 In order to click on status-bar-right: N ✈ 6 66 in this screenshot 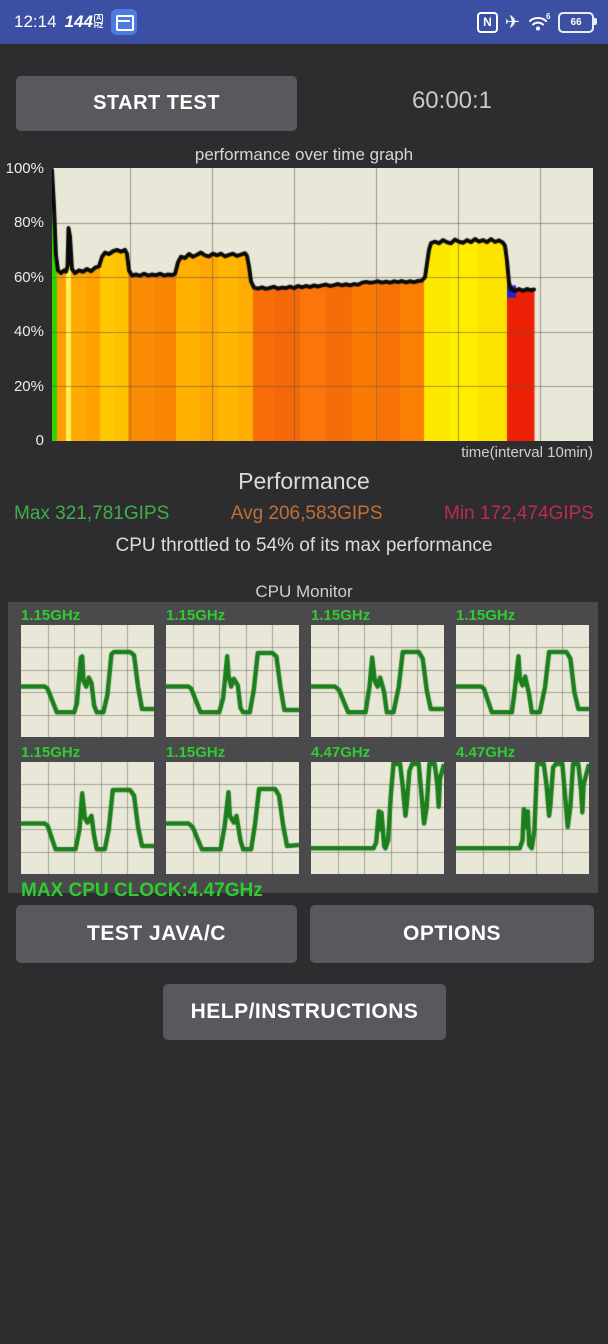, I will do `click(536, 22)`.